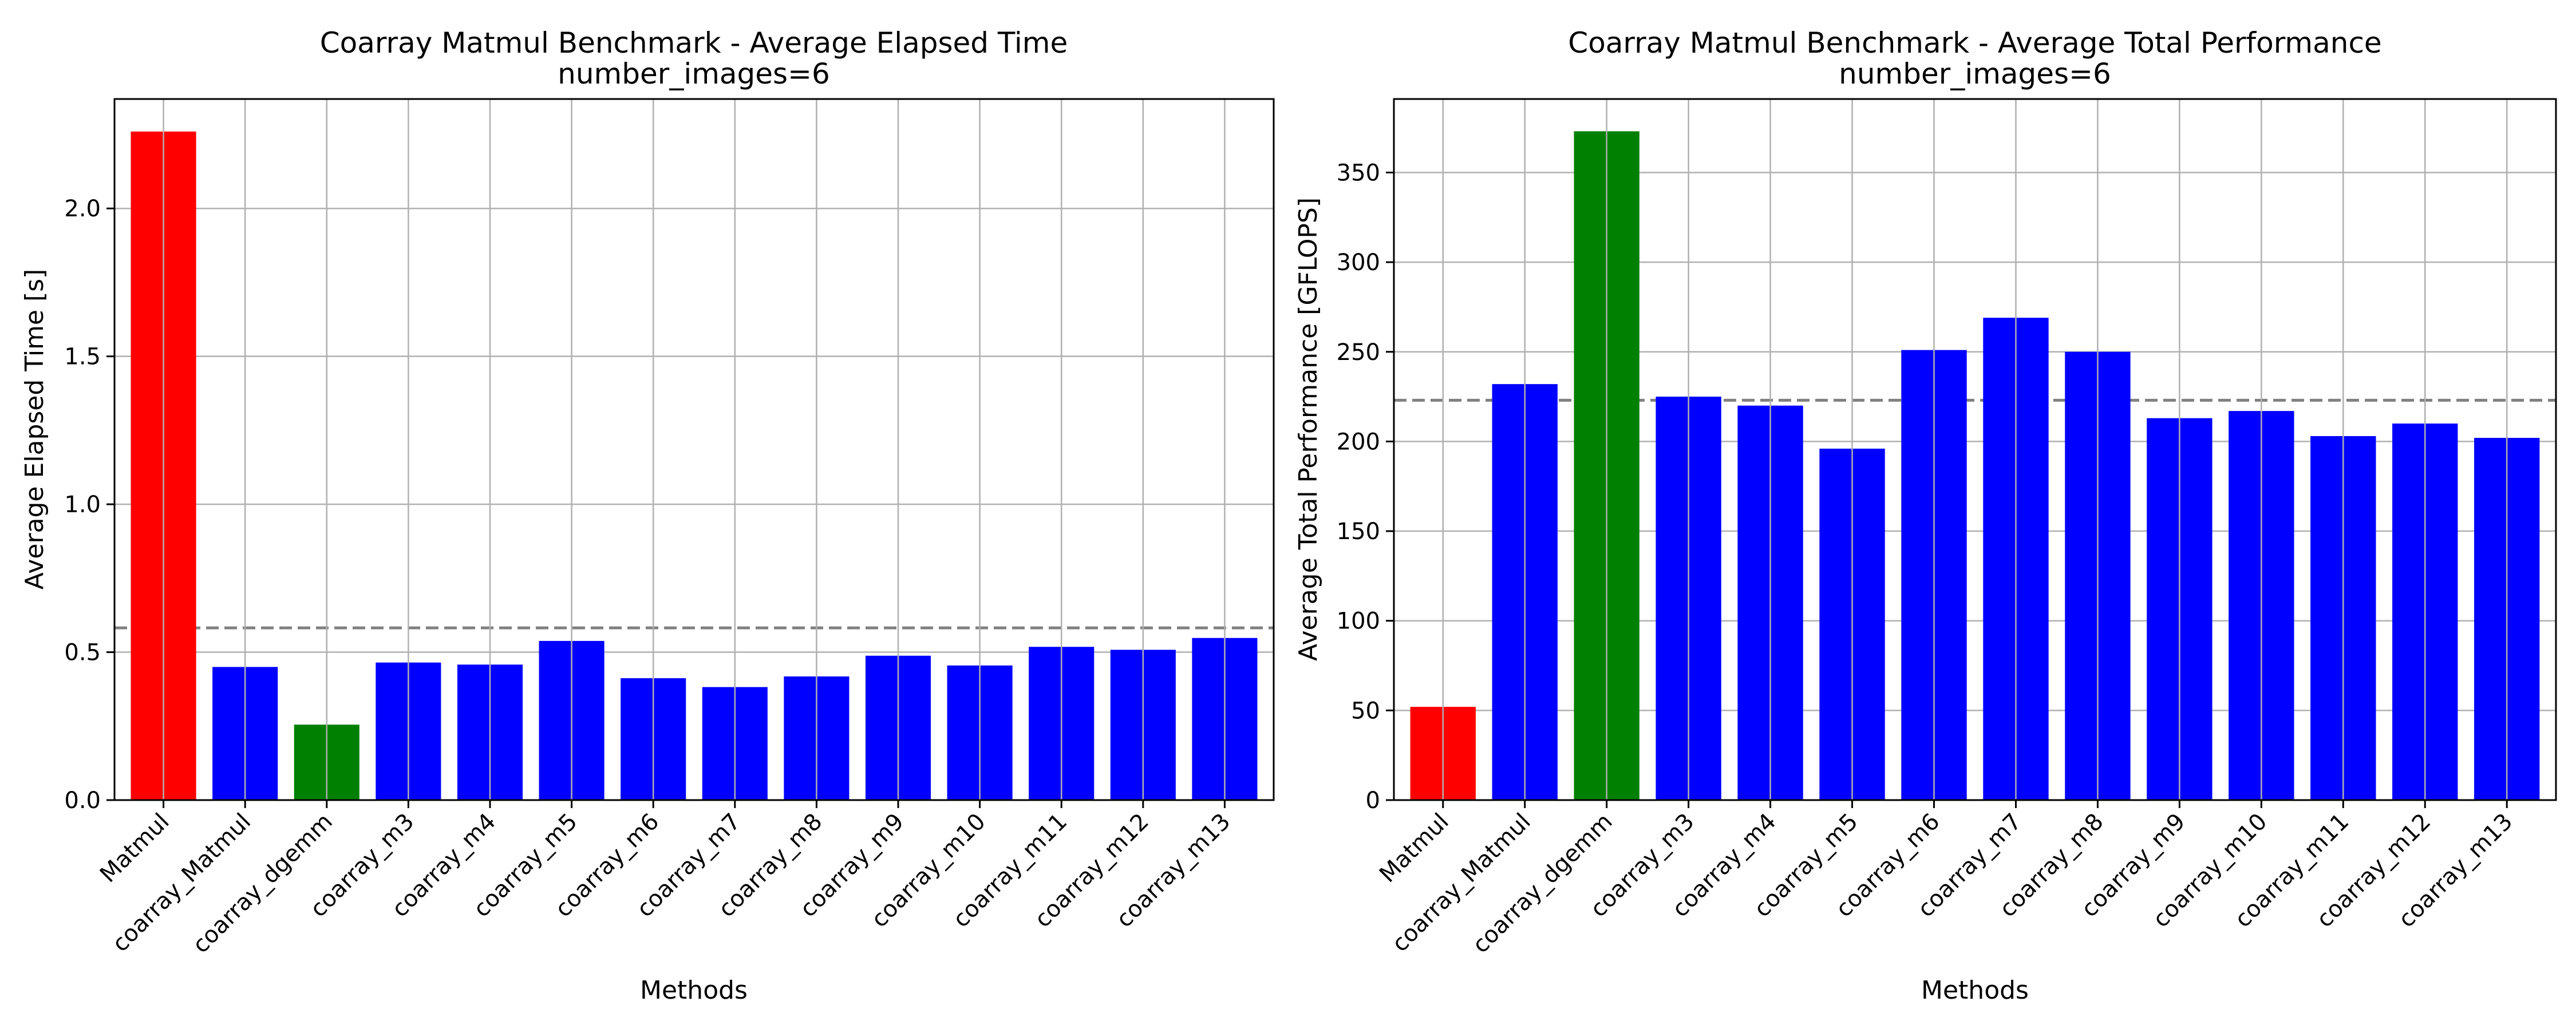 The image size is (2576, 1033). Describe the element at coordinates (1358, 532) in the screenshot. I see `y-tick-label: 150` at that location.